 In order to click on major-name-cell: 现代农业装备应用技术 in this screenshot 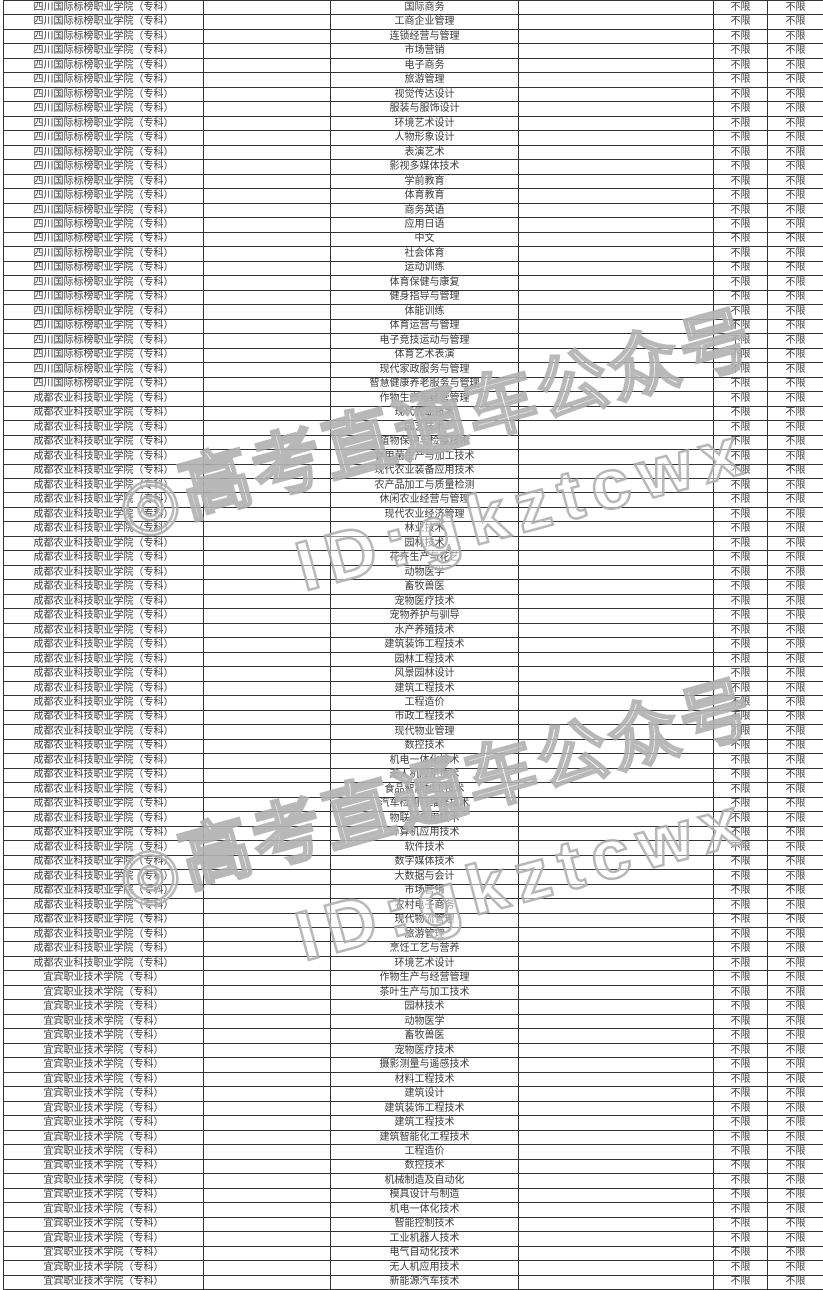, I will do `click(425, 471)`.